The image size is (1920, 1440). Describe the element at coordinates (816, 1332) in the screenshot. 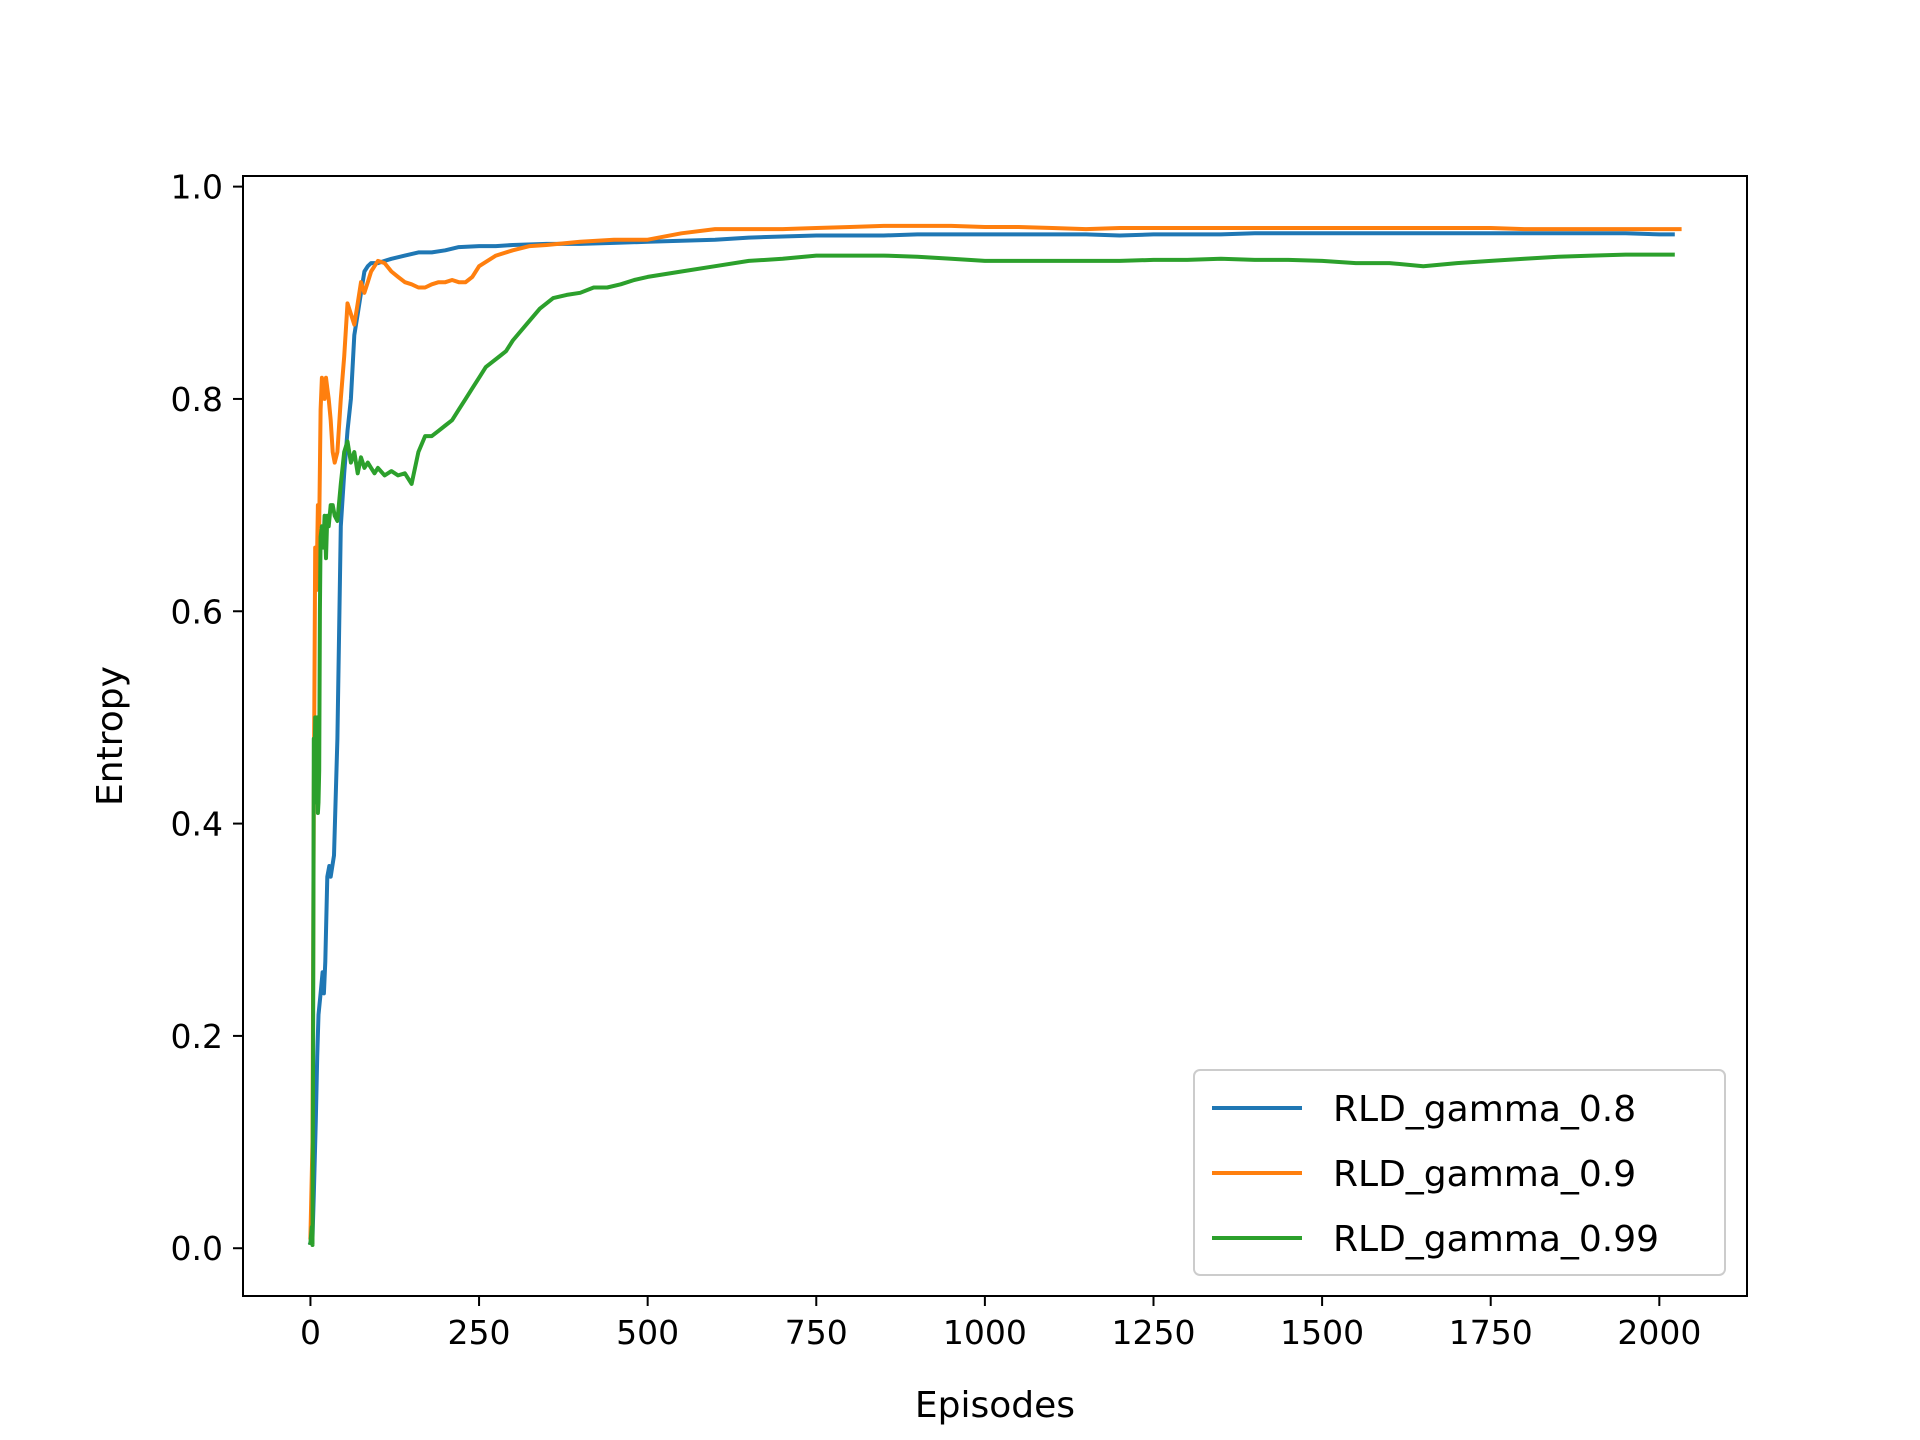

I see `x-tick-label: 750` at that location.